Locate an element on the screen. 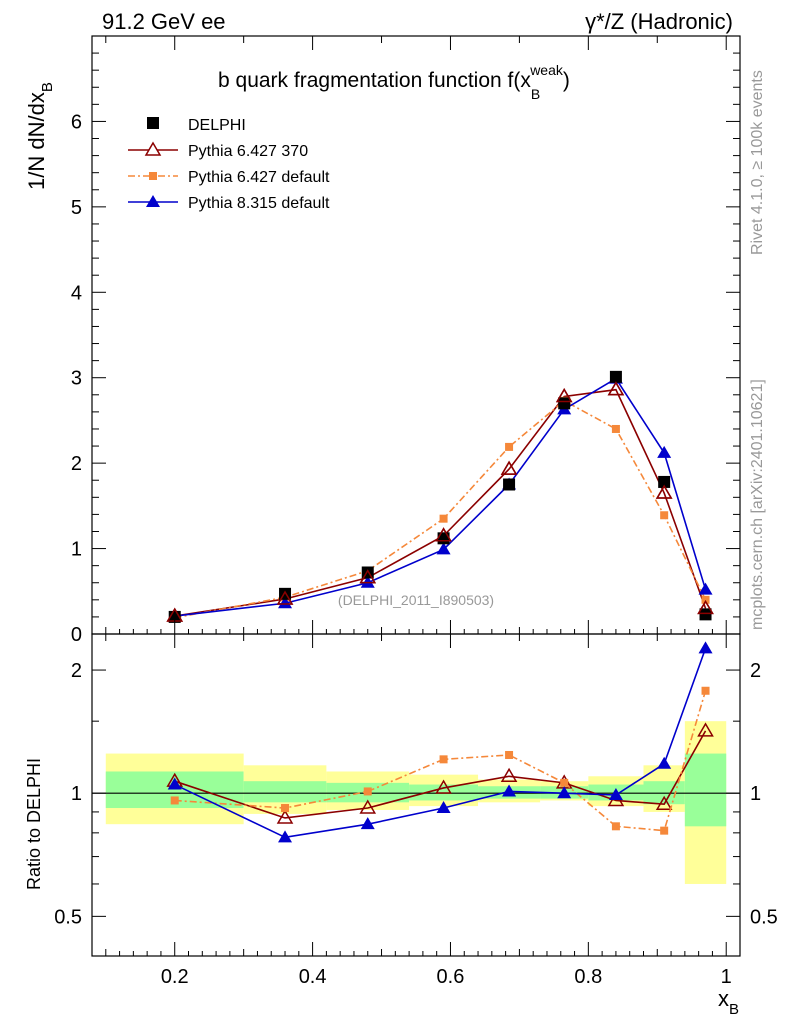 The height and width of the screenshot is (1024, 786). upper-line-pythia-6-427-default is located at coordinates (440, 509).